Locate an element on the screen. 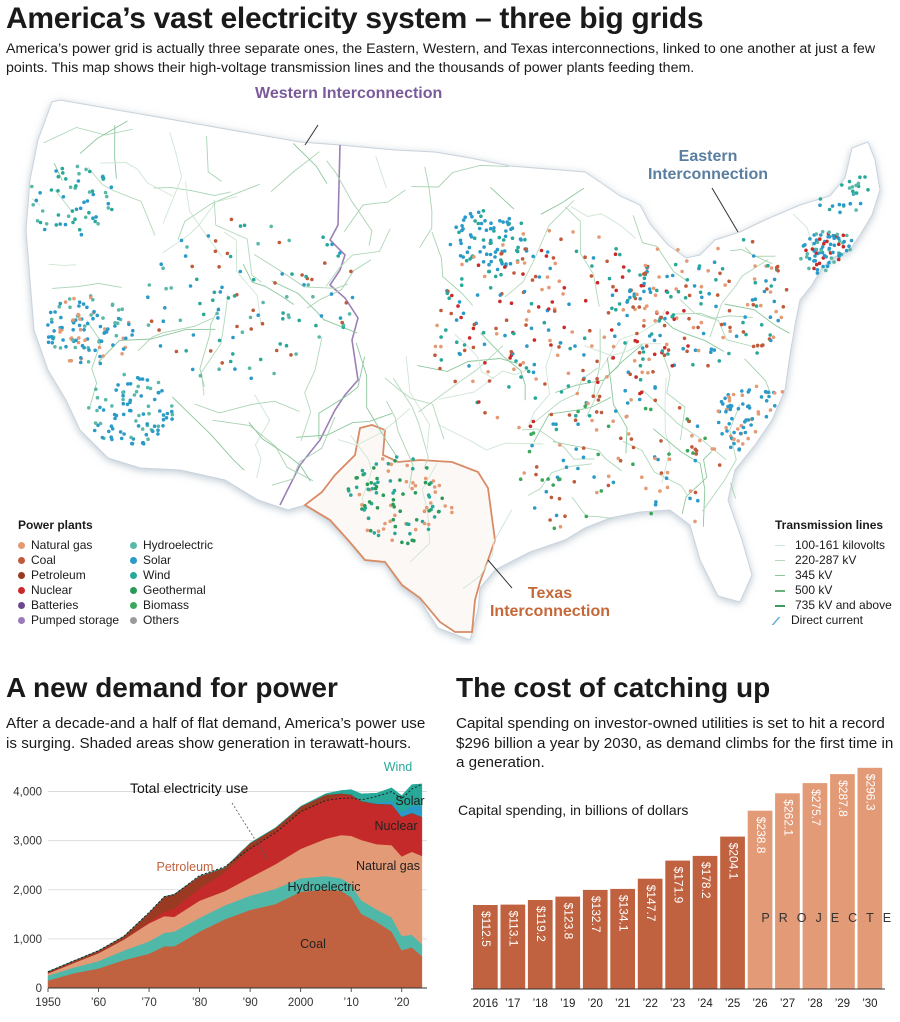 This screenshot has height=1022, width=900. legend-label: Batteries is located at coordinates (55, 605).